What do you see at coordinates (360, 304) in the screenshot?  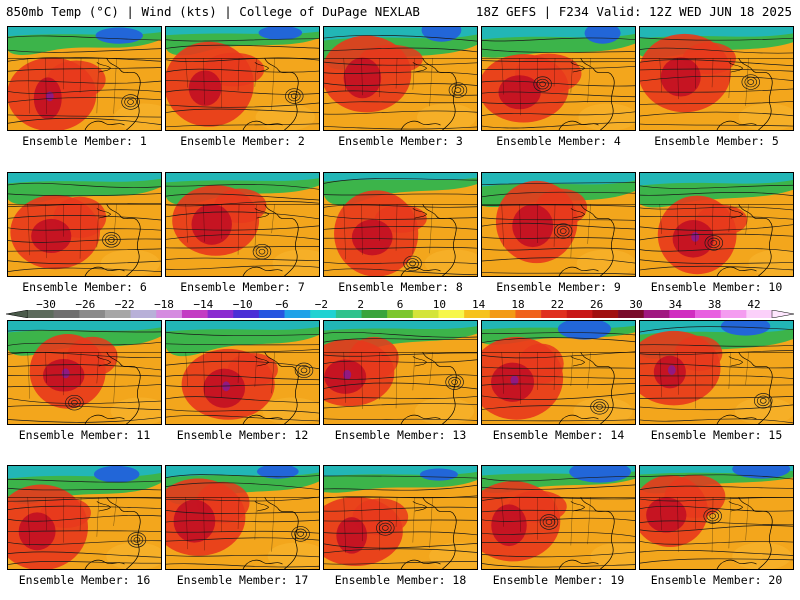 I see `colorbar-tick-label: 2` at bounding box center [360, 304].